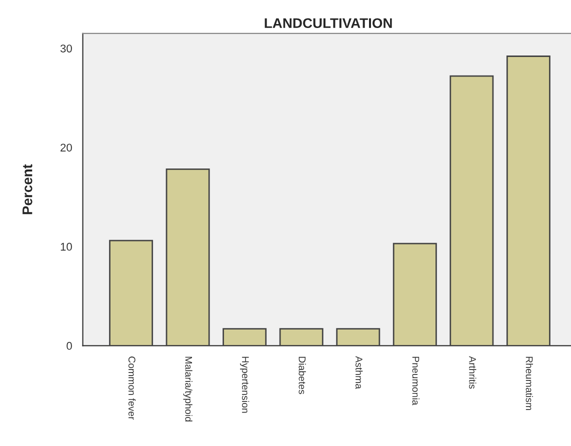 The image size is (571, 446). What do you see at coordinates (187, 389) in the screenshot?
I see `x-tick-label: Malaria/typhoid` at bounding box center [187, 389].